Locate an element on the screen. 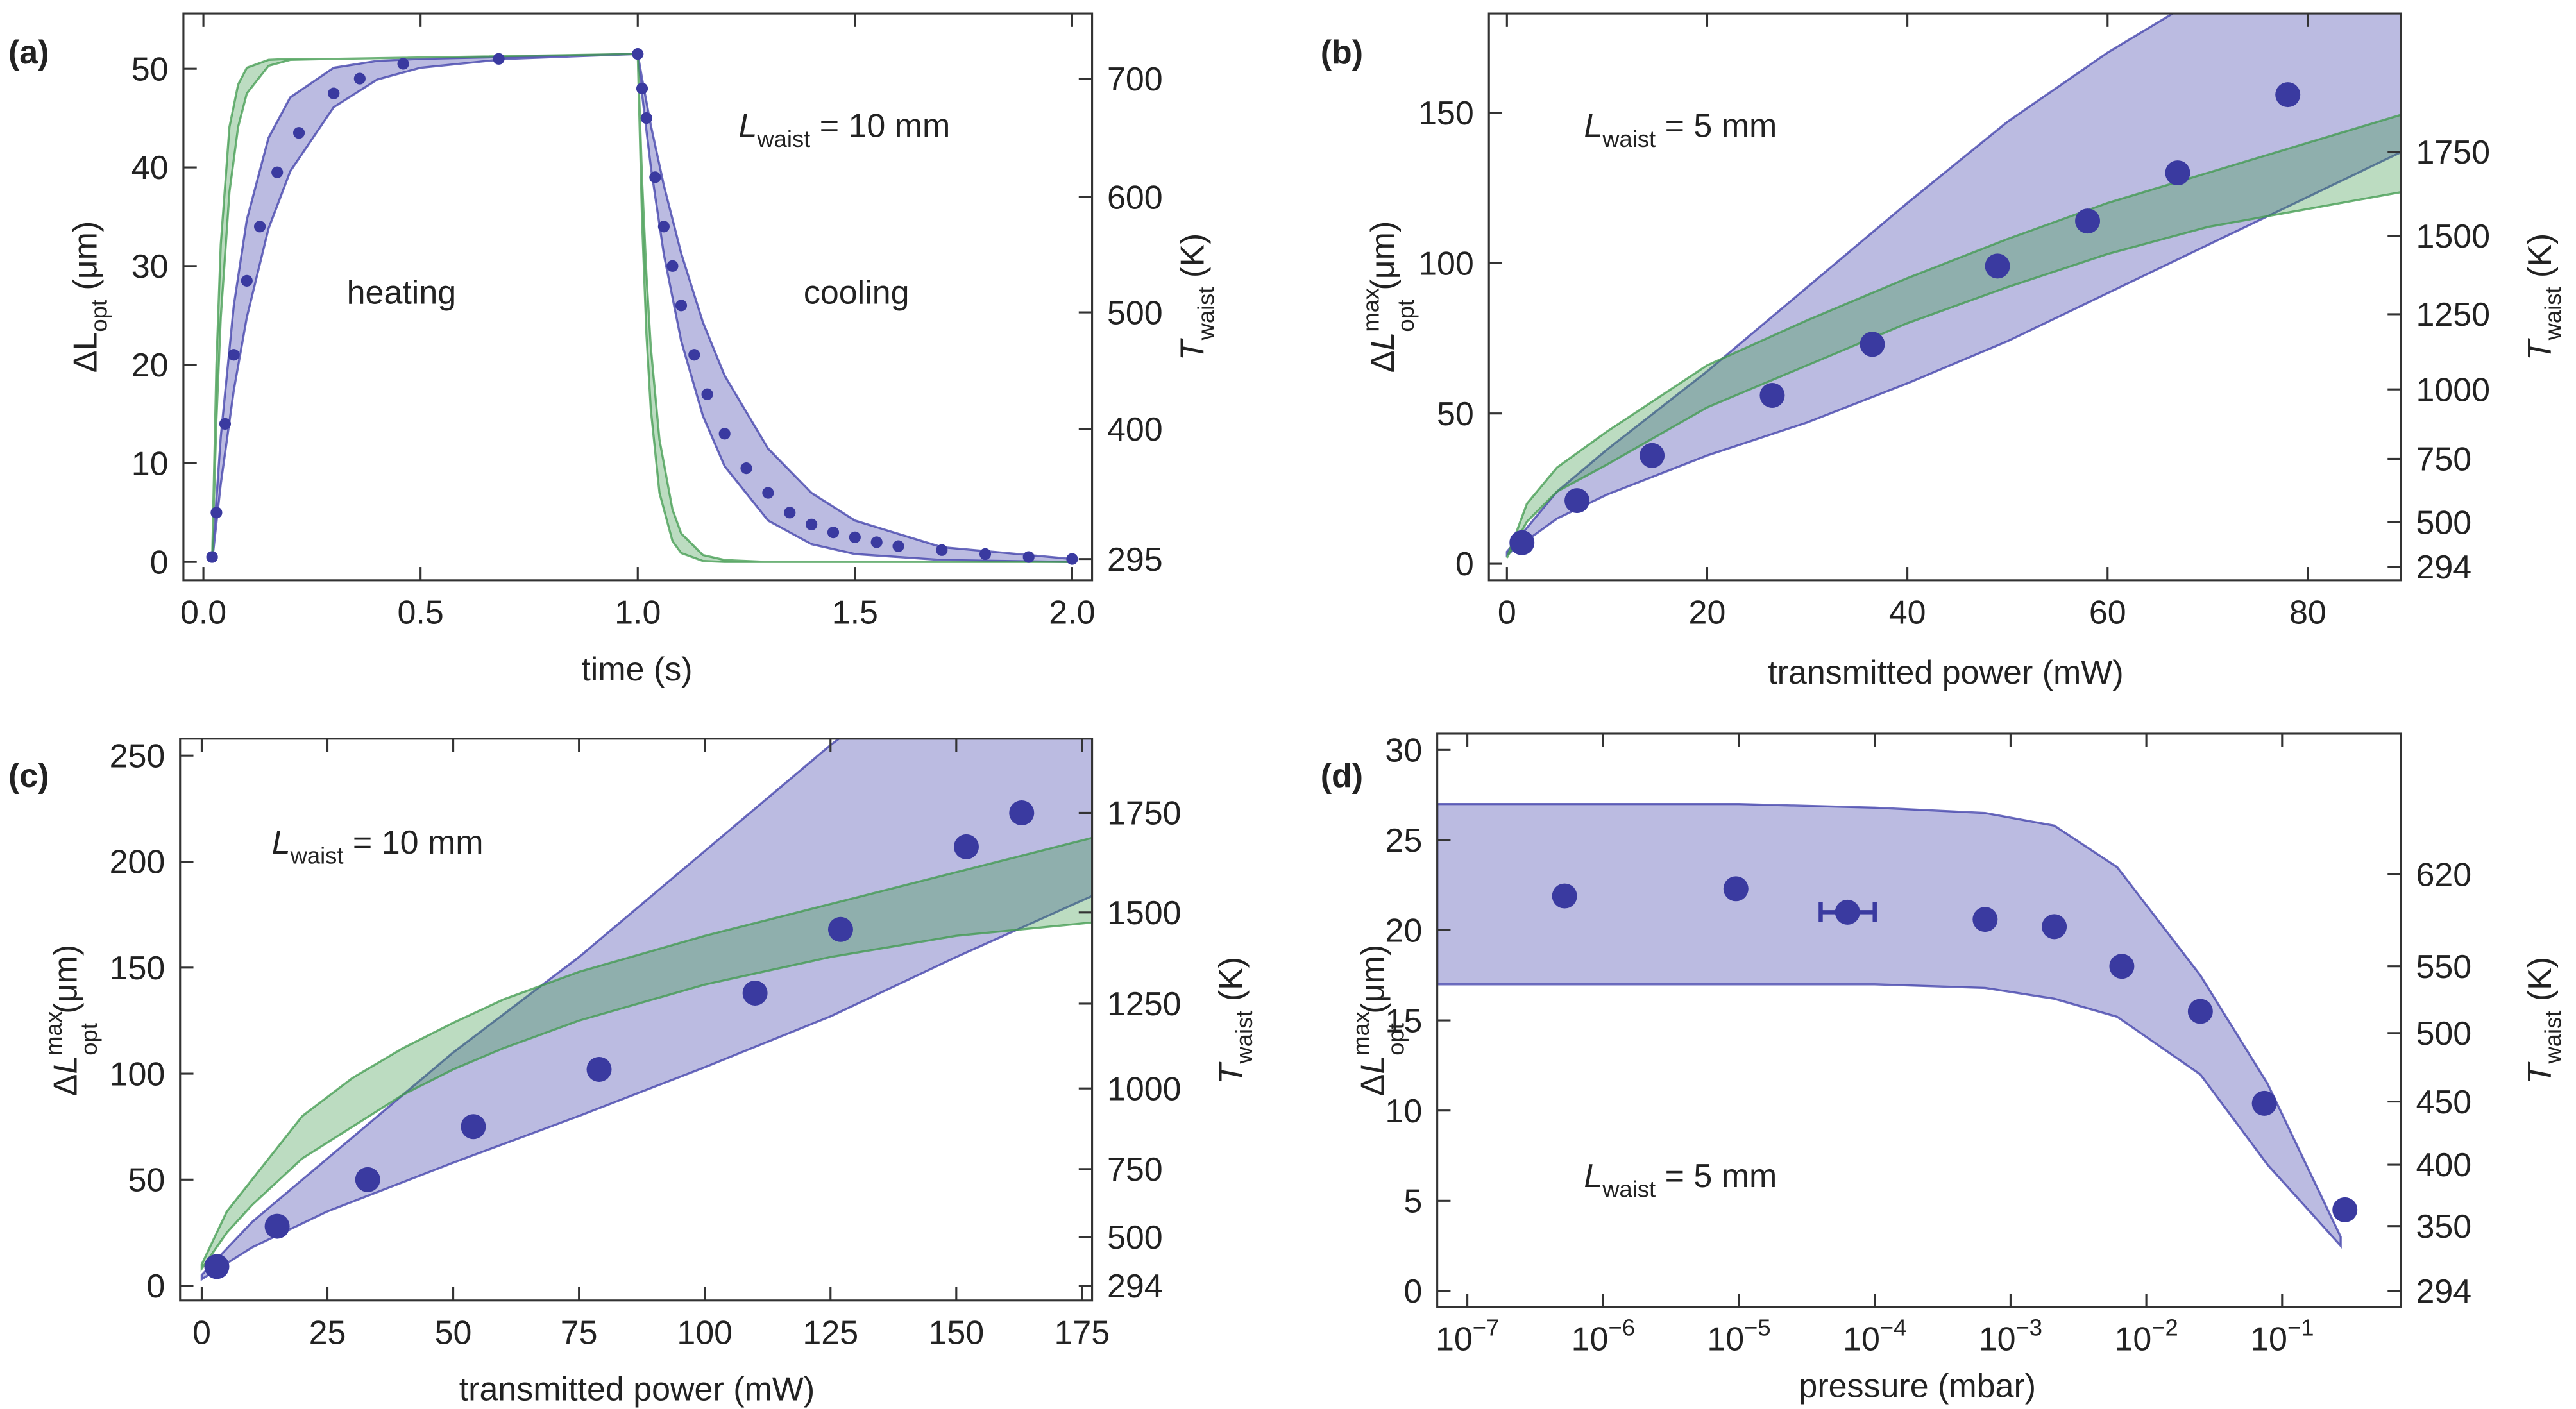 This screenshot has height=1409, width=2576. x-tick-label: 150 is located at coordinates (956, 1332).